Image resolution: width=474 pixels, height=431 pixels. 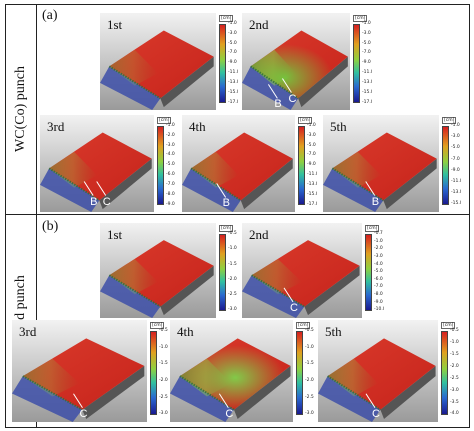 What do you see at coordinates (170, 165) in the screenshot?
I see `colorbar-ticks: -1.0 -2.0 -3.0 -4.0 -5.0 -6.0 -7.0 -8.0 -9.0` at bounding box center [170, 165].